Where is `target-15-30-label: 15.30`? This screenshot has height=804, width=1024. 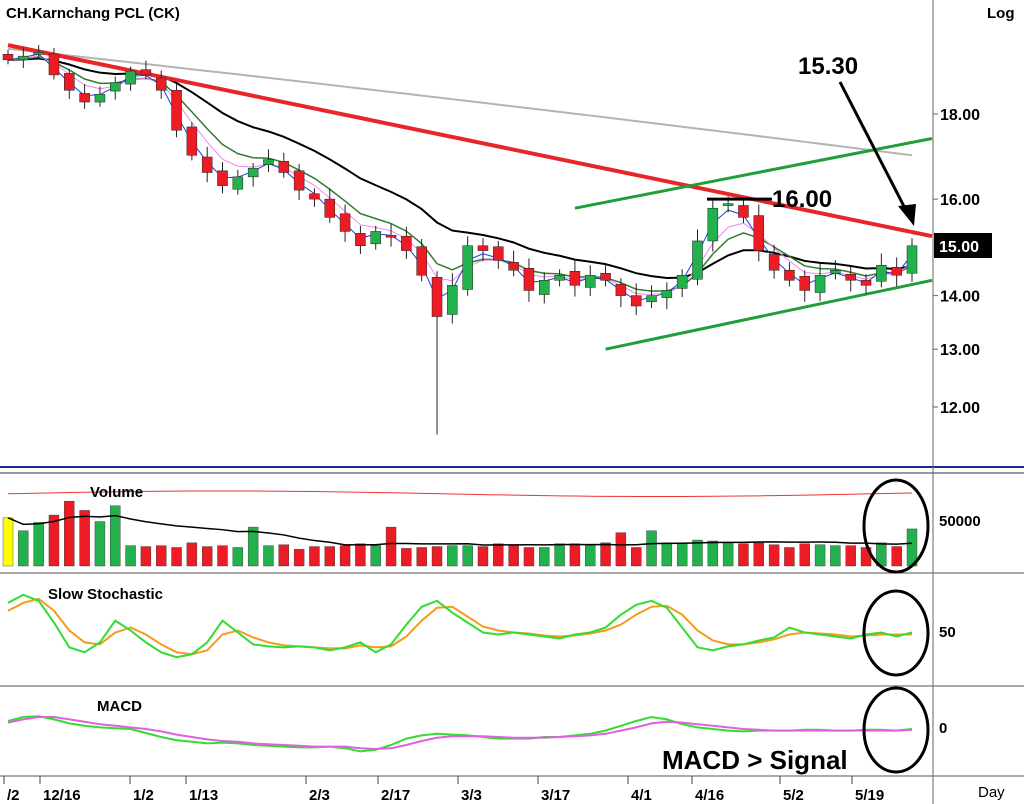
target-15-30-label: 15.30 is located at coordinates (828, 66).